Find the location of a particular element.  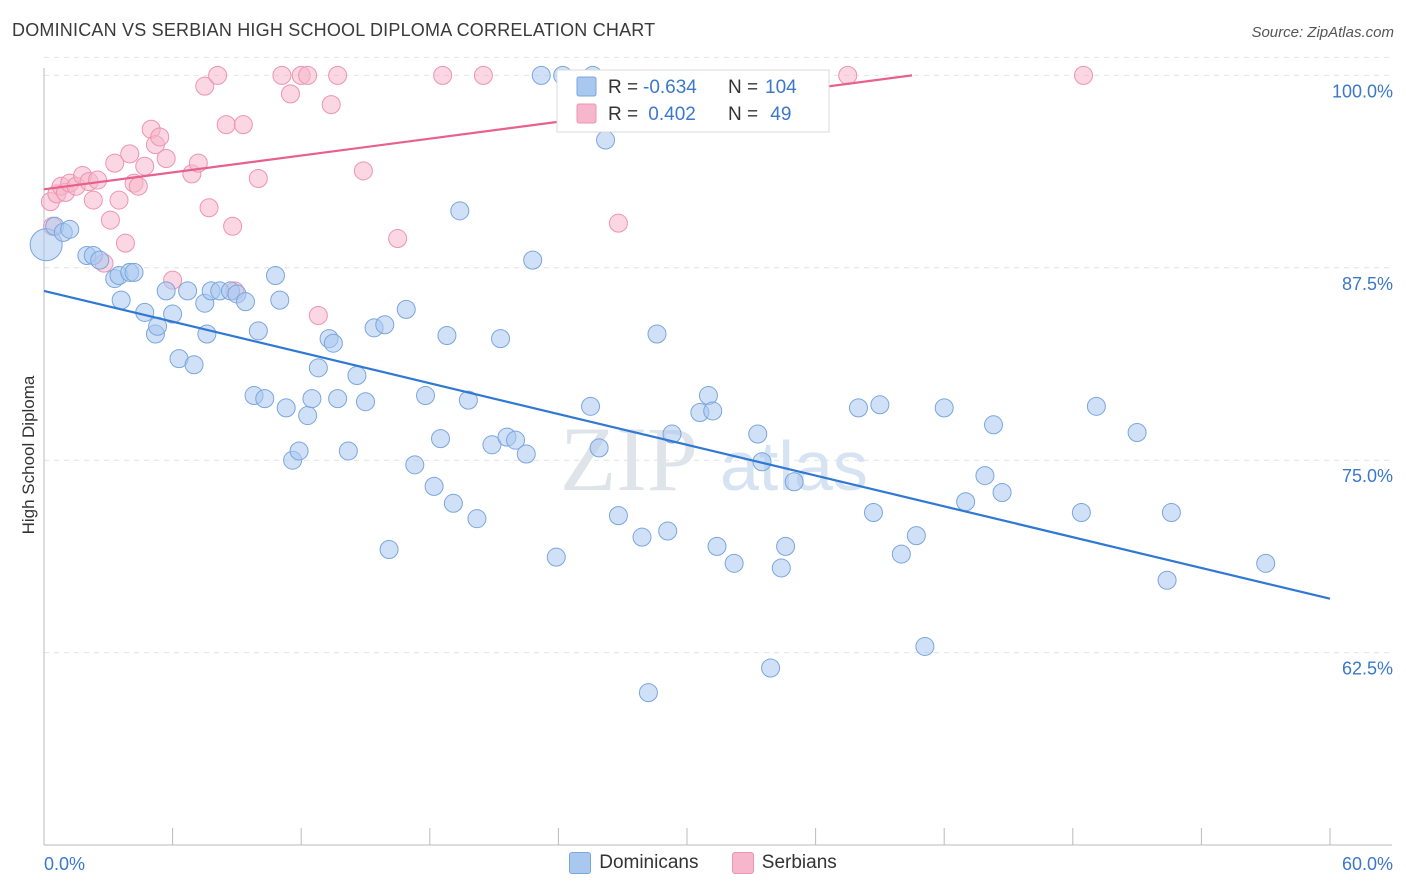

legend-n-label-2: N = is located at coordinates (745, 114).